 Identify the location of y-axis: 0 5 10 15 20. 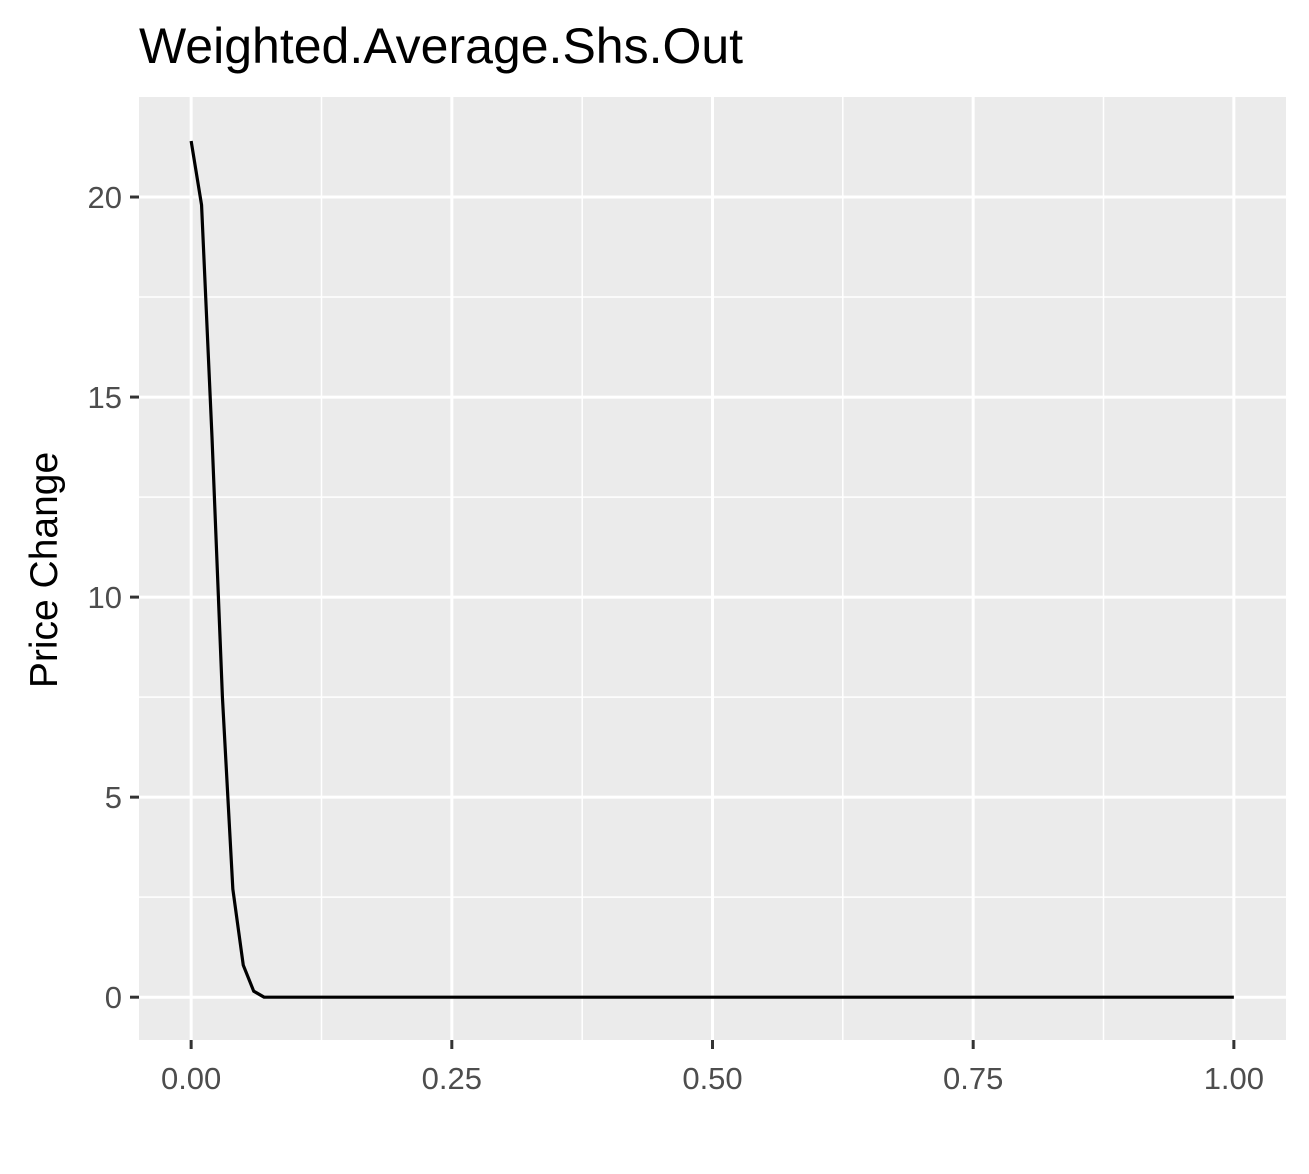
(113, 597).